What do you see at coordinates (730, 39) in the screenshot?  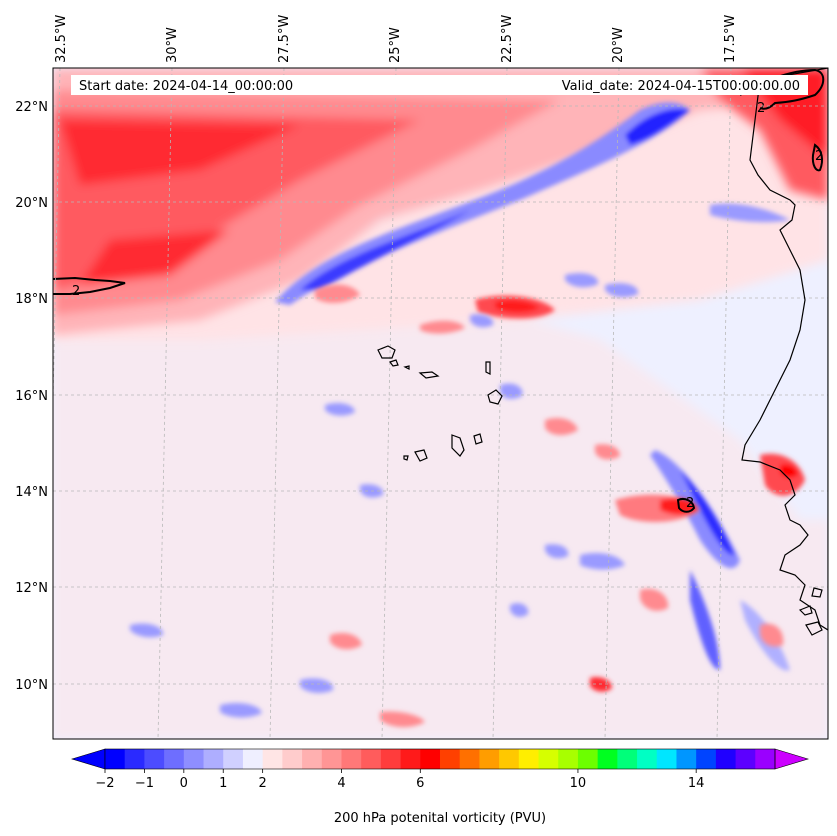 I see `lon-label: 17.5°W` at bounding box center [730, 39].